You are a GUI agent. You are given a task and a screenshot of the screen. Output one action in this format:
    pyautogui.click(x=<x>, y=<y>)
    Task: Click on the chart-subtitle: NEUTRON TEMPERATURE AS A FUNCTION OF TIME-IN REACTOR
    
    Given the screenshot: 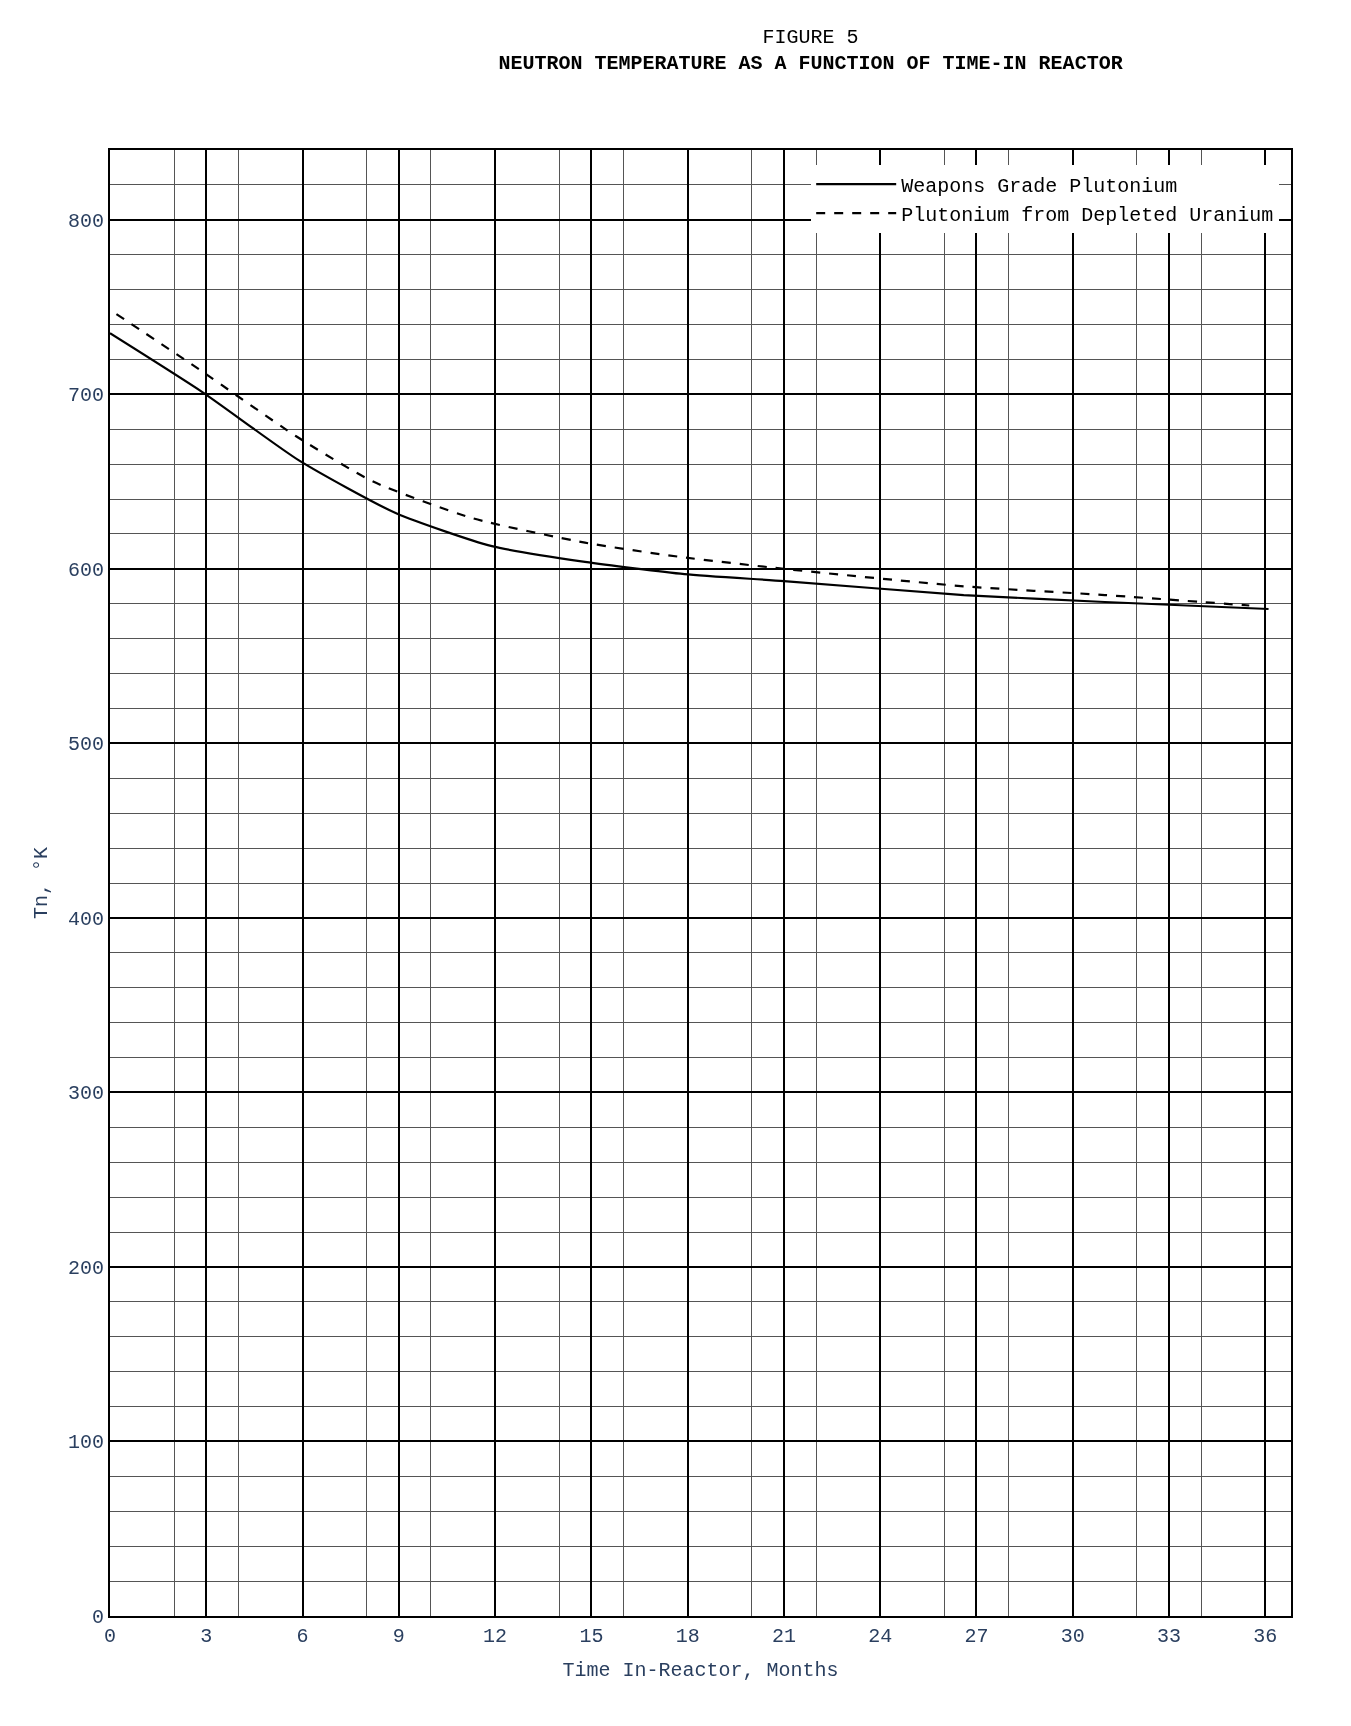 What is the action you would take?
    pyautogui.click(x=810, y=64)
    